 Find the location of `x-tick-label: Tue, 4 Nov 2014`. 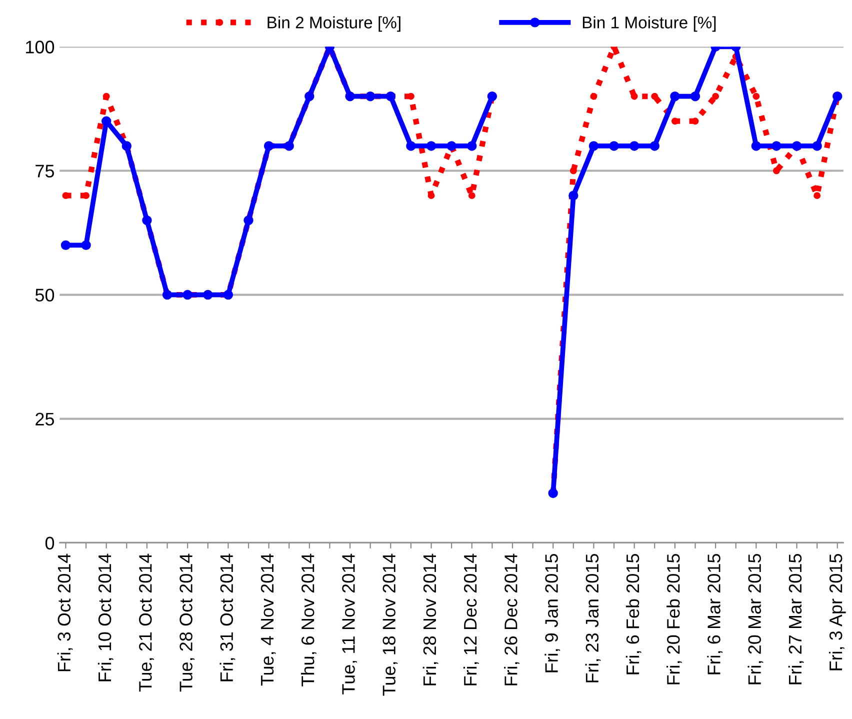

x-tick-label: Tue, 4 Nov 2014 is located at coordinates (268, 620).